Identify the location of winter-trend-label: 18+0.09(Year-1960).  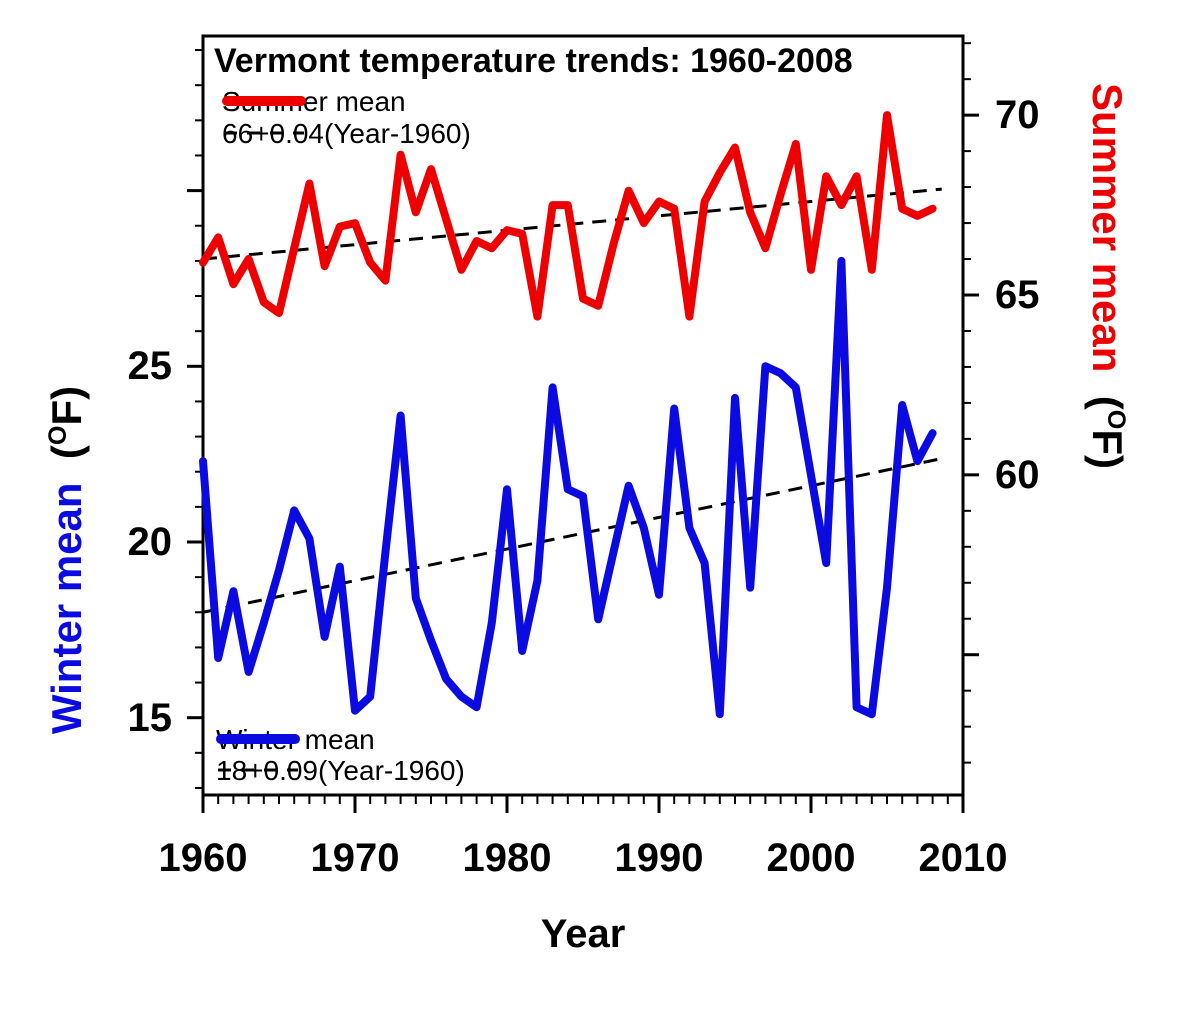
(340, 770).